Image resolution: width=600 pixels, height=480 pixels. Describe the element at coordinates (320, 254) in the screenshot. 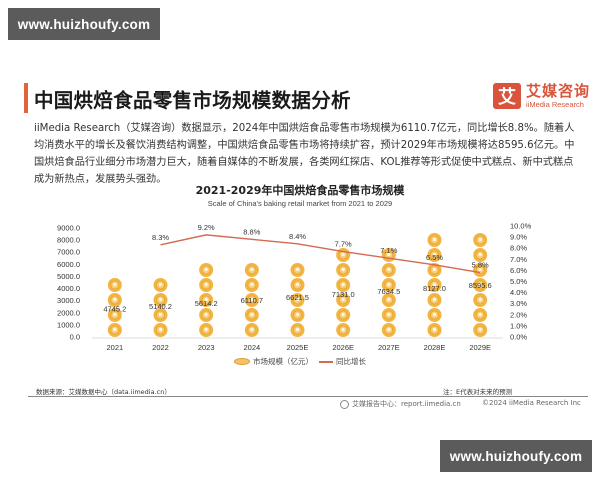

I see `growth-line` at that location.